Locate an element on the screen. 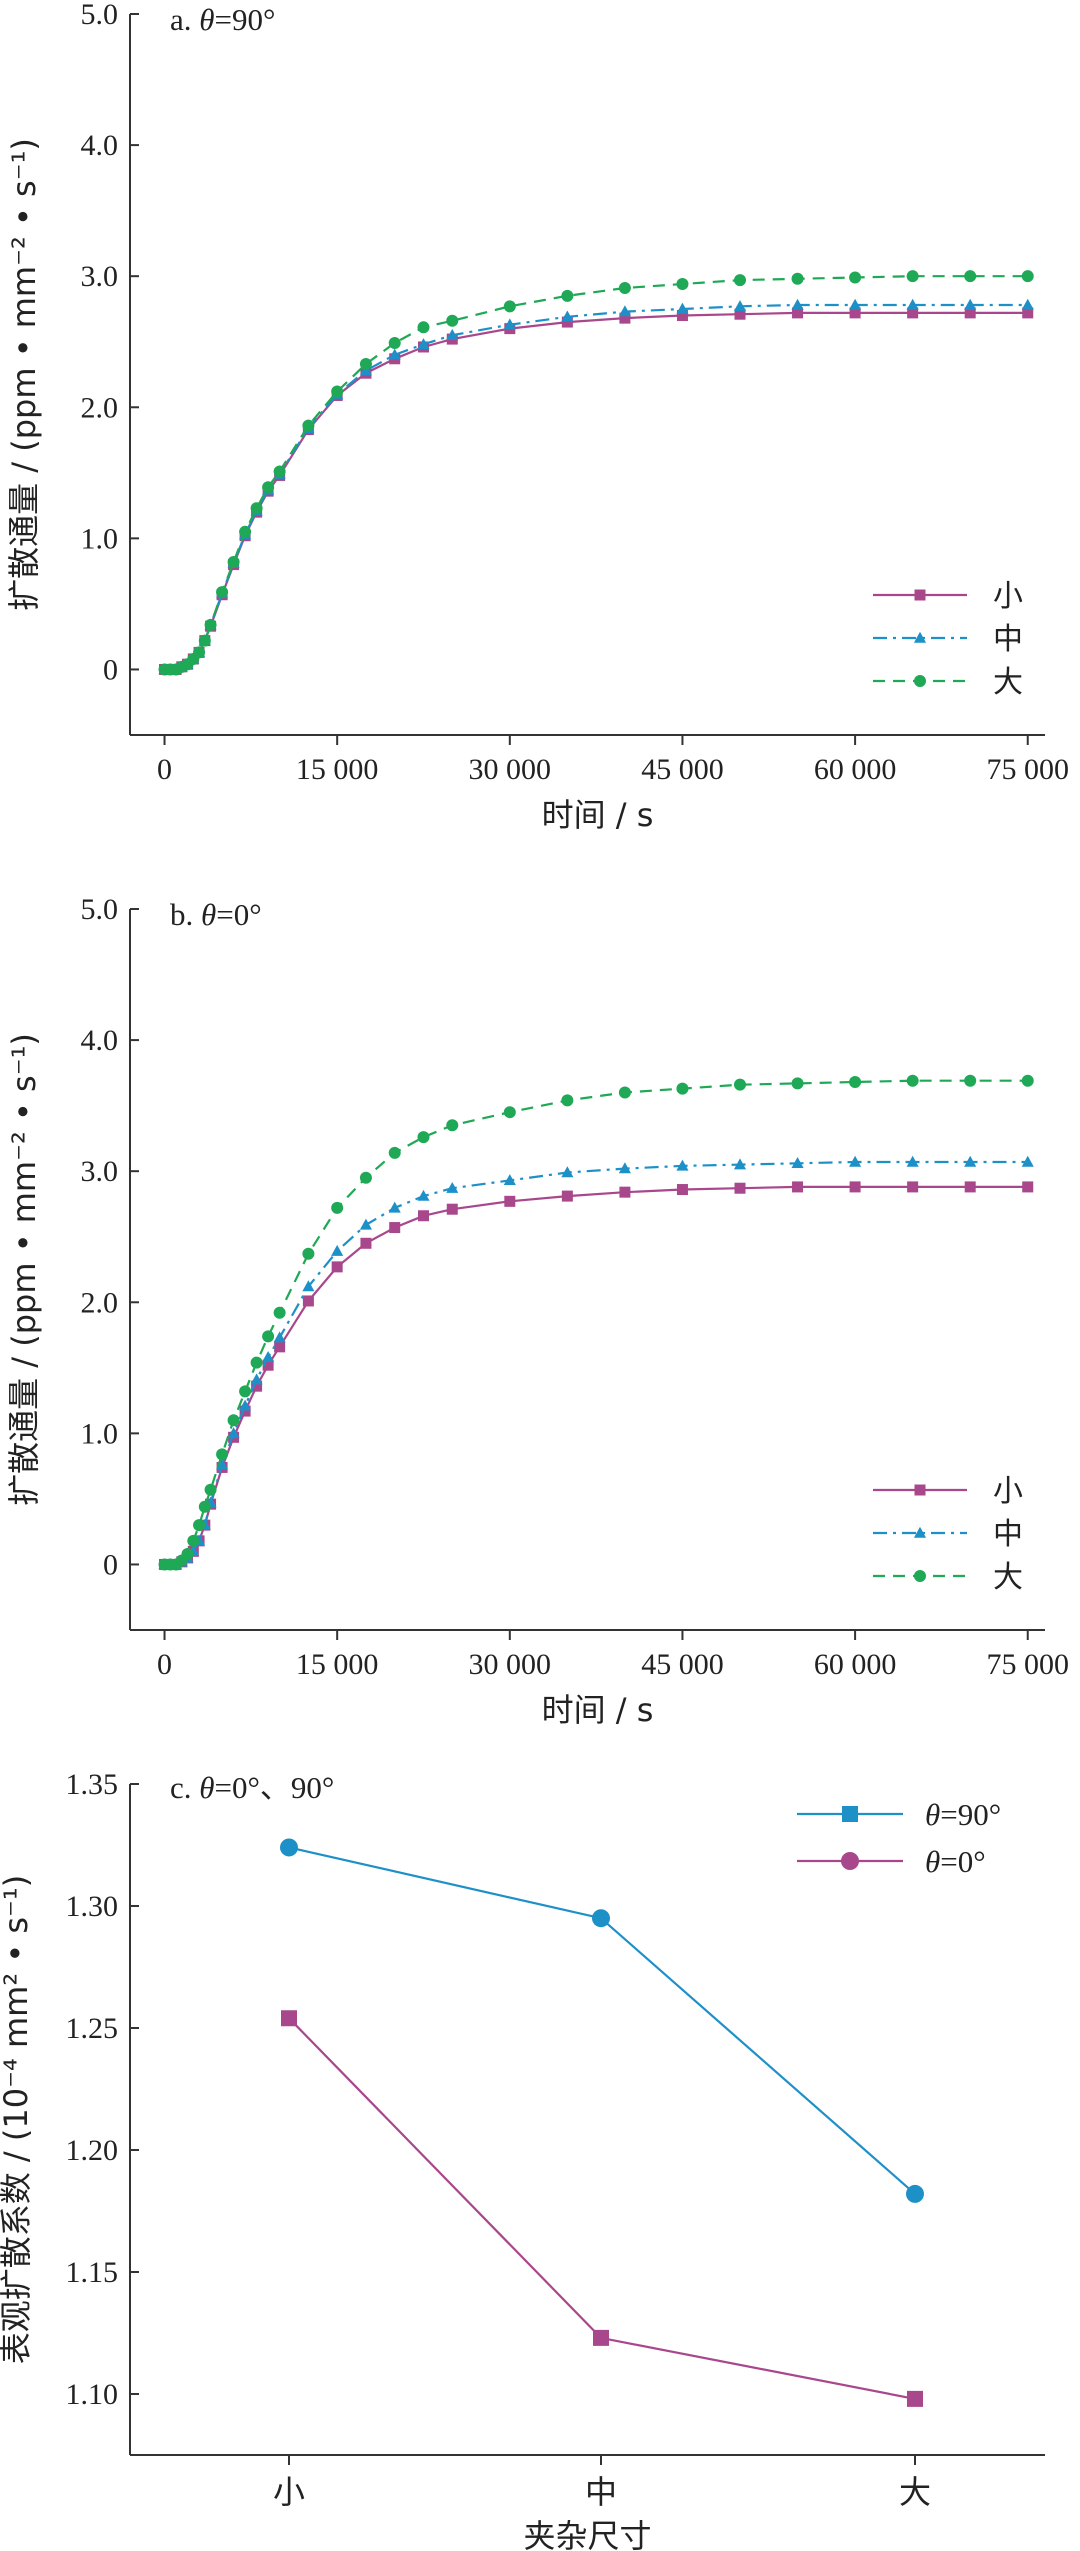 The image size is (1080, 2551). series-line-大 is located at coordinates (596, 473).